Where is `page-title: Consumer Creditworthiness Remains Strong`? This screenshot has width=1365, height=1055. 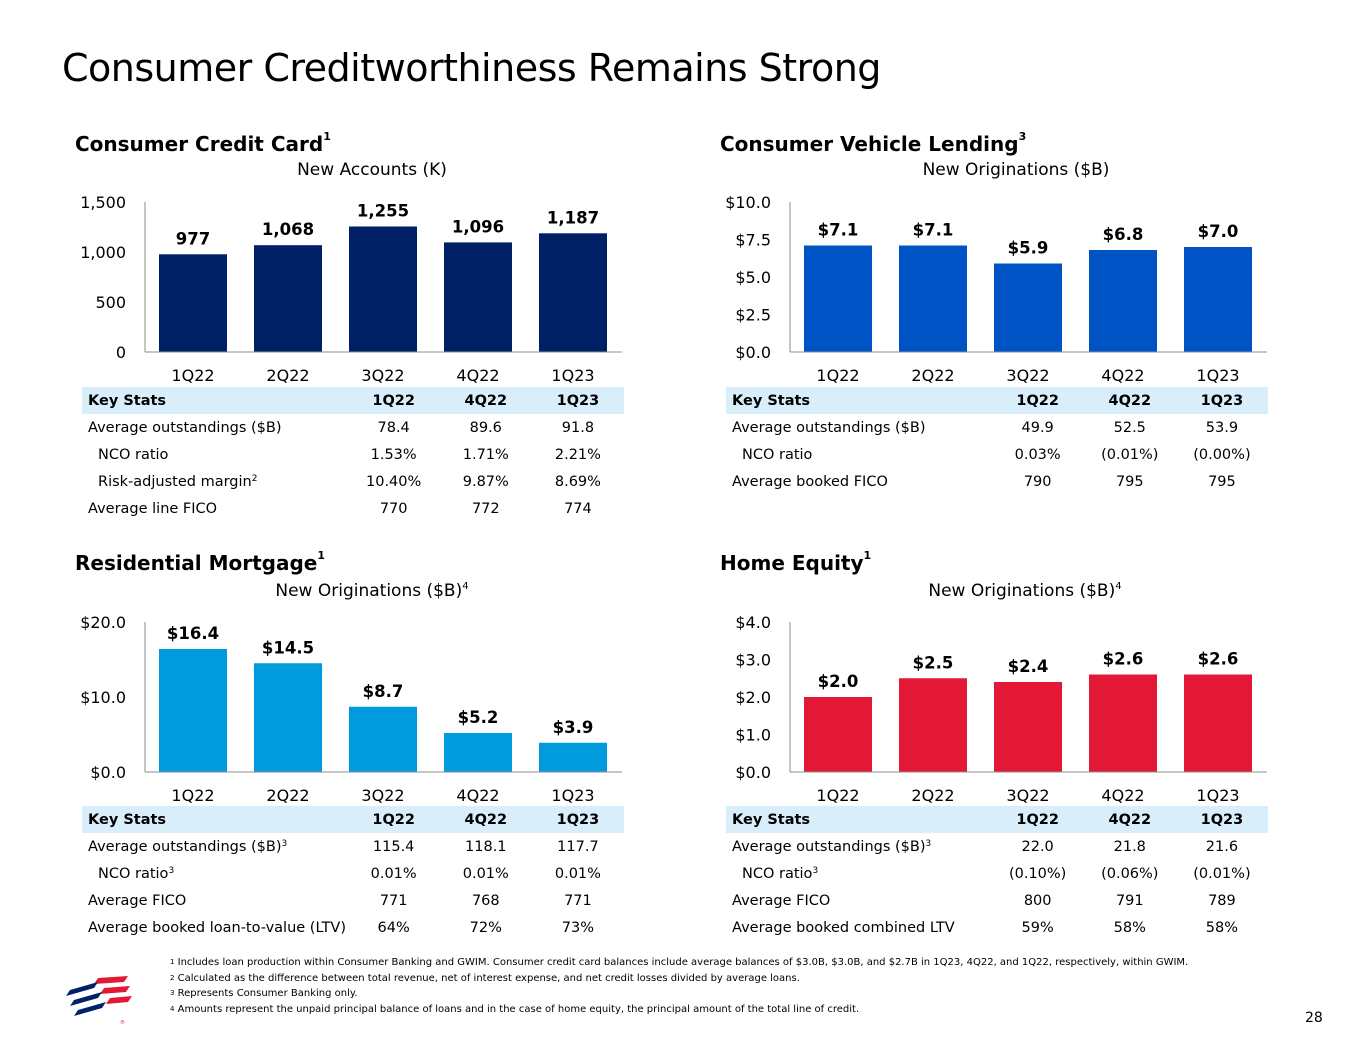 page-title: Consumer Creditworthiness Remains Strong is located at coordinates (471, 68).